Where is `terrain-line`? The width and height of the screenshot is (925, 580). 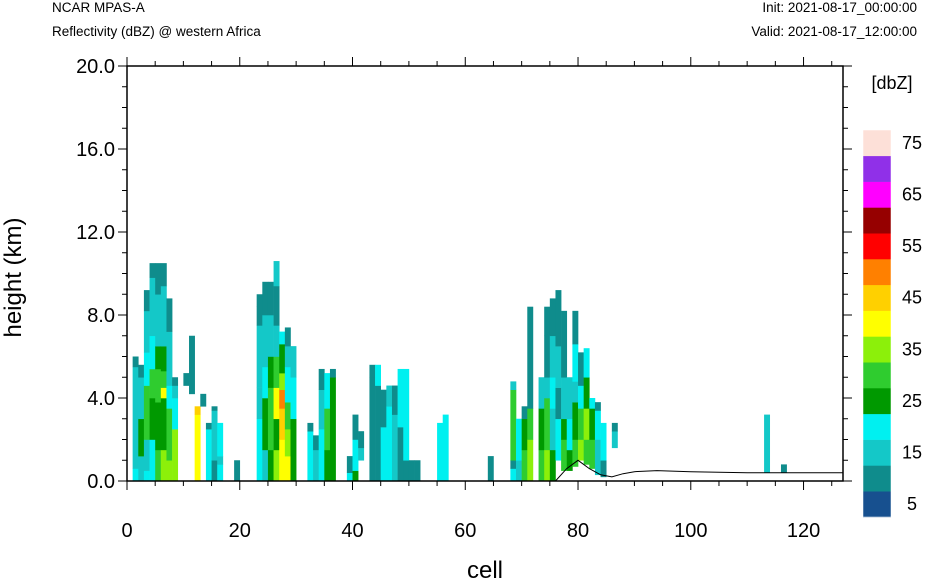
terrain-line is located at coordinates (485, 470).